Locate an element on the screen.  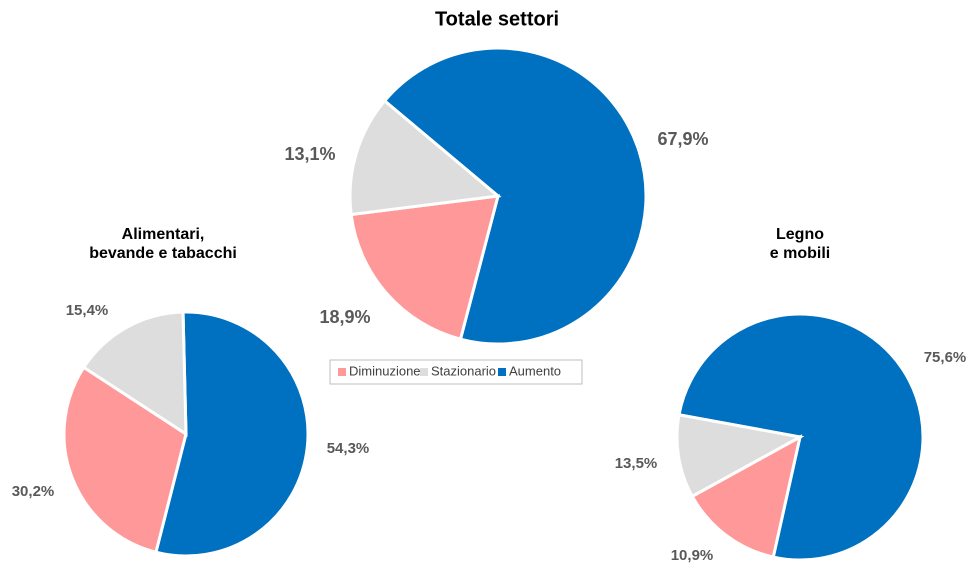
data-label: 13,5% is located at coordinates (636, 463).